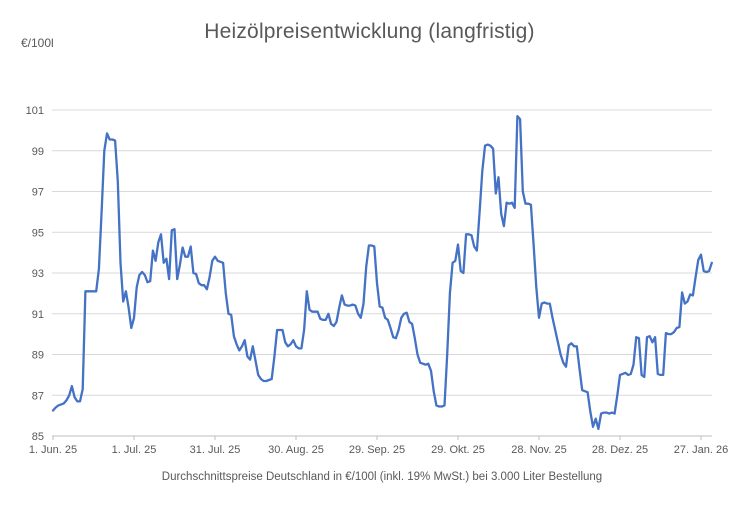 This screenshot has height=510, width=739. Describe the element at coordinates (134, 450) in the screenshot. I see `x-axis-tick-label: 1. Jul. 25` at that location.